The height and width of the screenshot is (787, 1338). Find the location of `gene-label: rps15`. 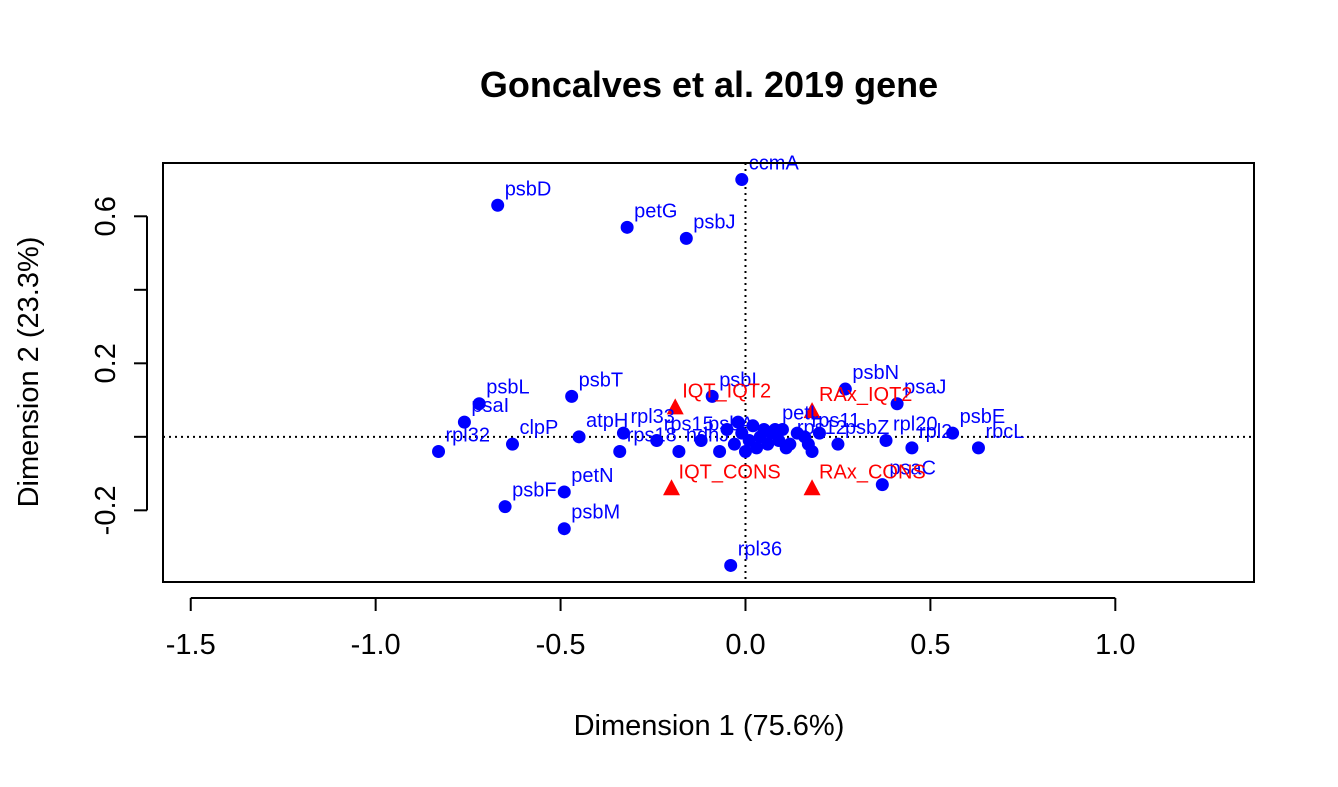

gene-label: rps15 is located at coordinates (689, 424).